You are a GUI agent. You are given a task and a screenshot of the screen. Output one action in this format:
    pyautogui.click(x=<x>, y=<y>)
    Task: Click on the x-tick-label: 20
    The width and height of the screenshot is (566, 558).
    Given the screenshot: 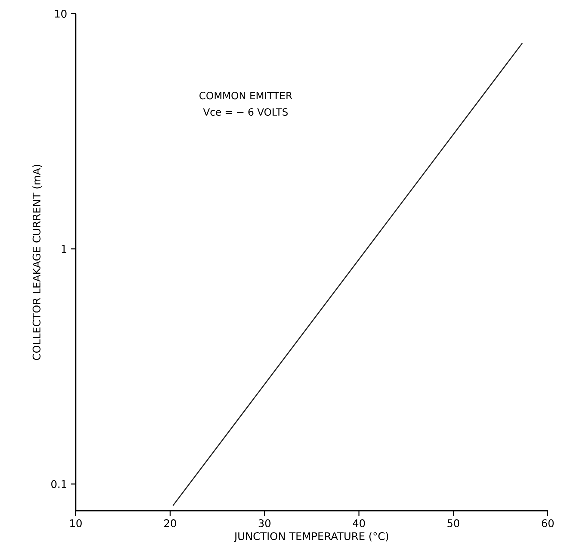 What is the action you would take?
    pyautogui.click(x=170, y=524)
    